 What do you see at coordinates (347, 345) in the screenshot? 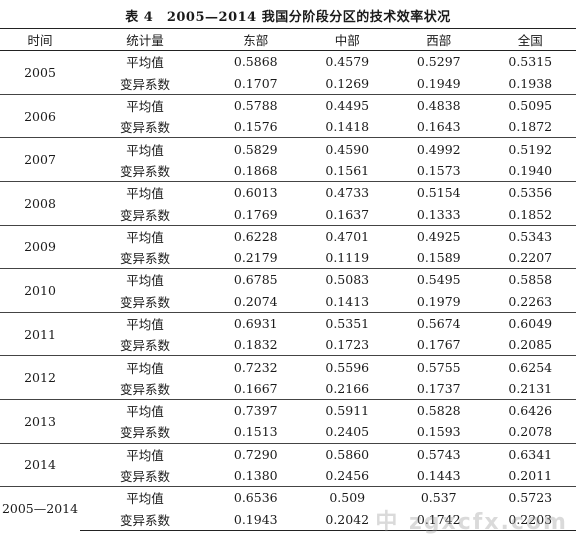
I see `value-cell: 0.1723` at bounding box center [347, 345].